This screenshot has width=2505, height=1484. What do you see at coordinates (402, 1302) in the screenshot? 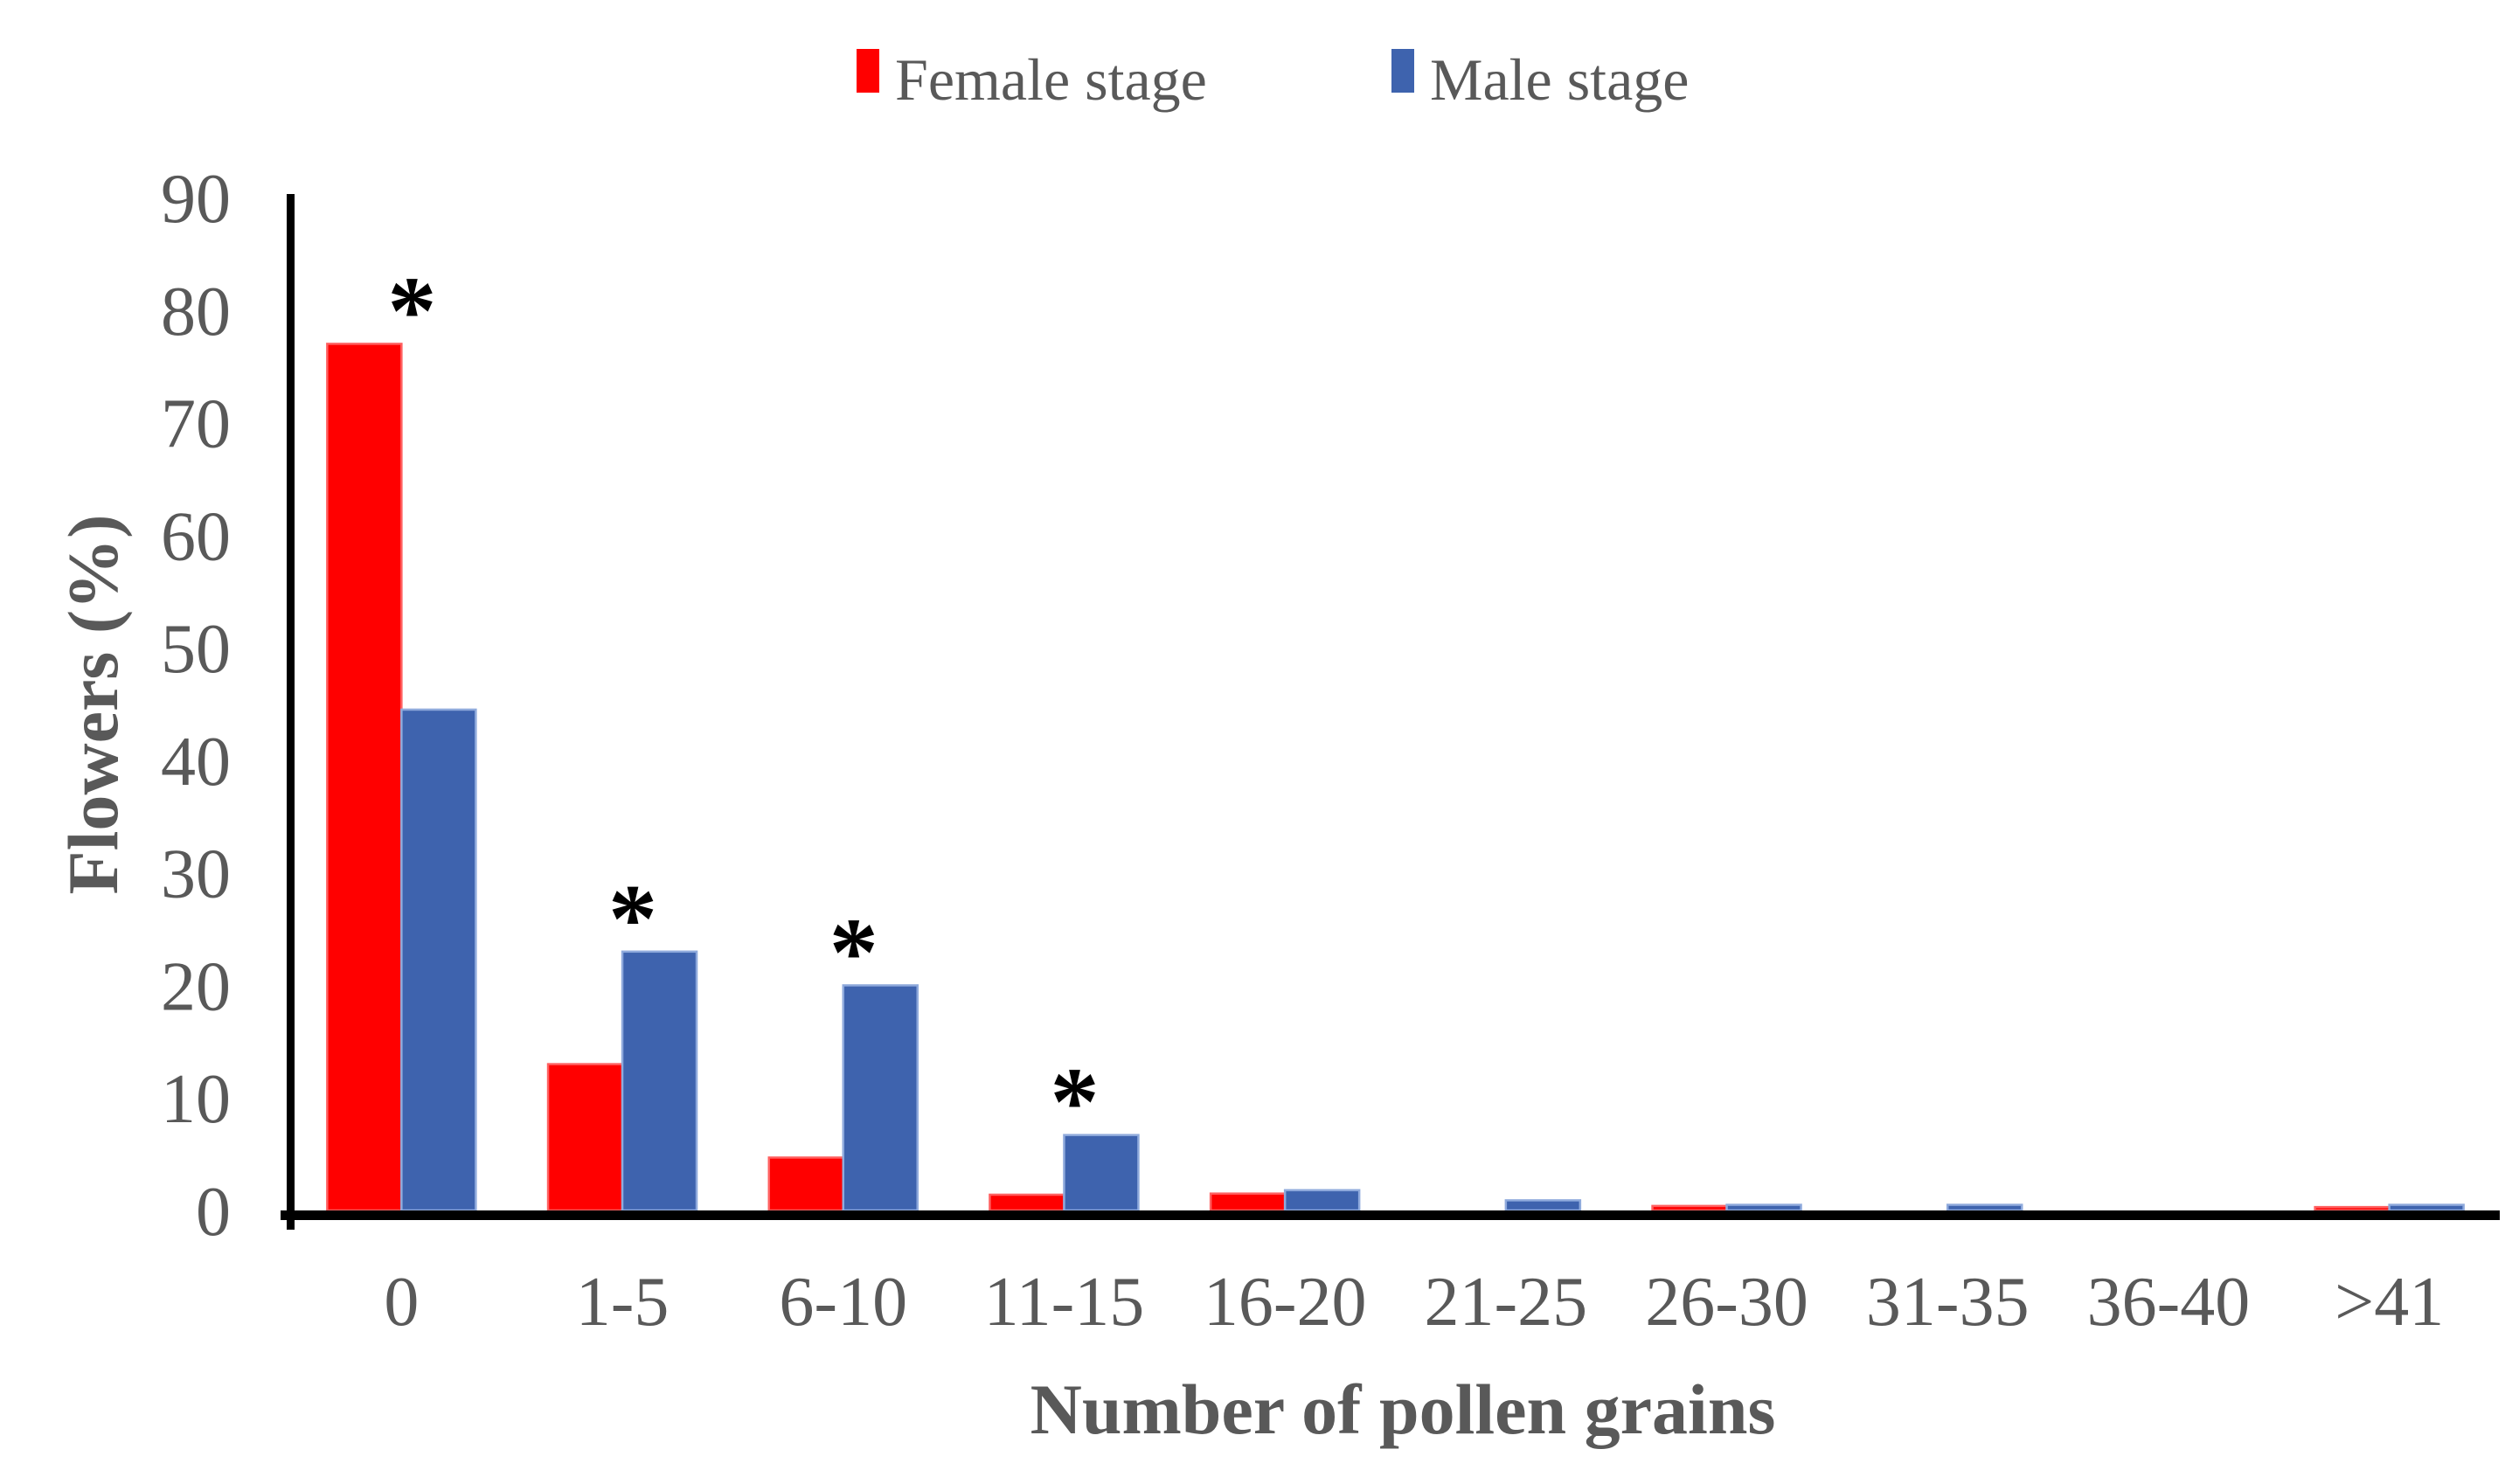
I see `x-tick-label: 0` at bounding box center [402, 1302].